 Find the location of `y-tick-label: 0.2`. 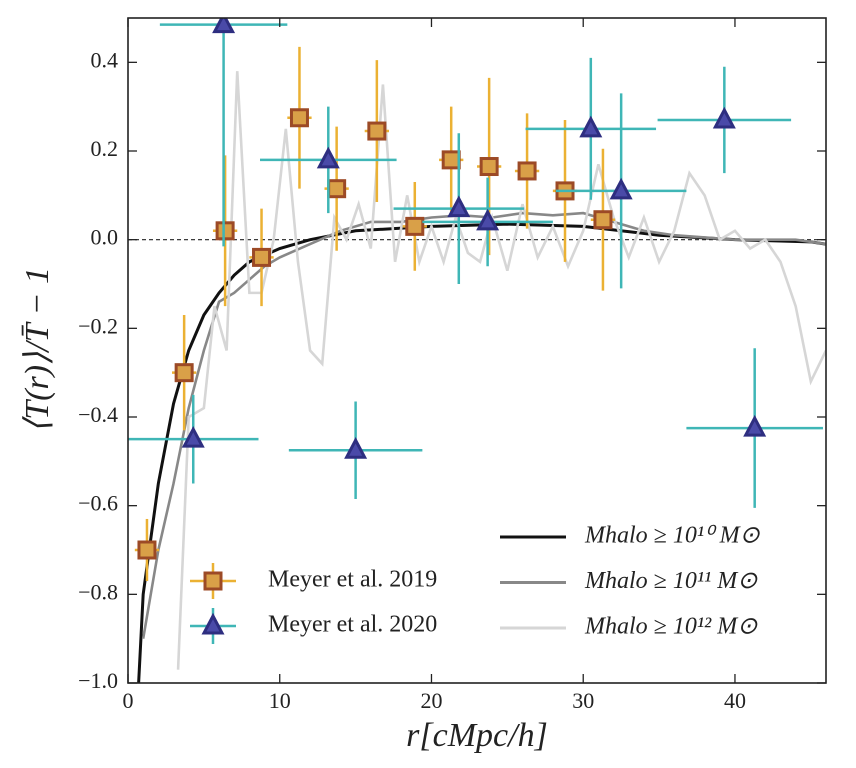

y-tick-label: 0.2 is located at coordinates (105, 148).